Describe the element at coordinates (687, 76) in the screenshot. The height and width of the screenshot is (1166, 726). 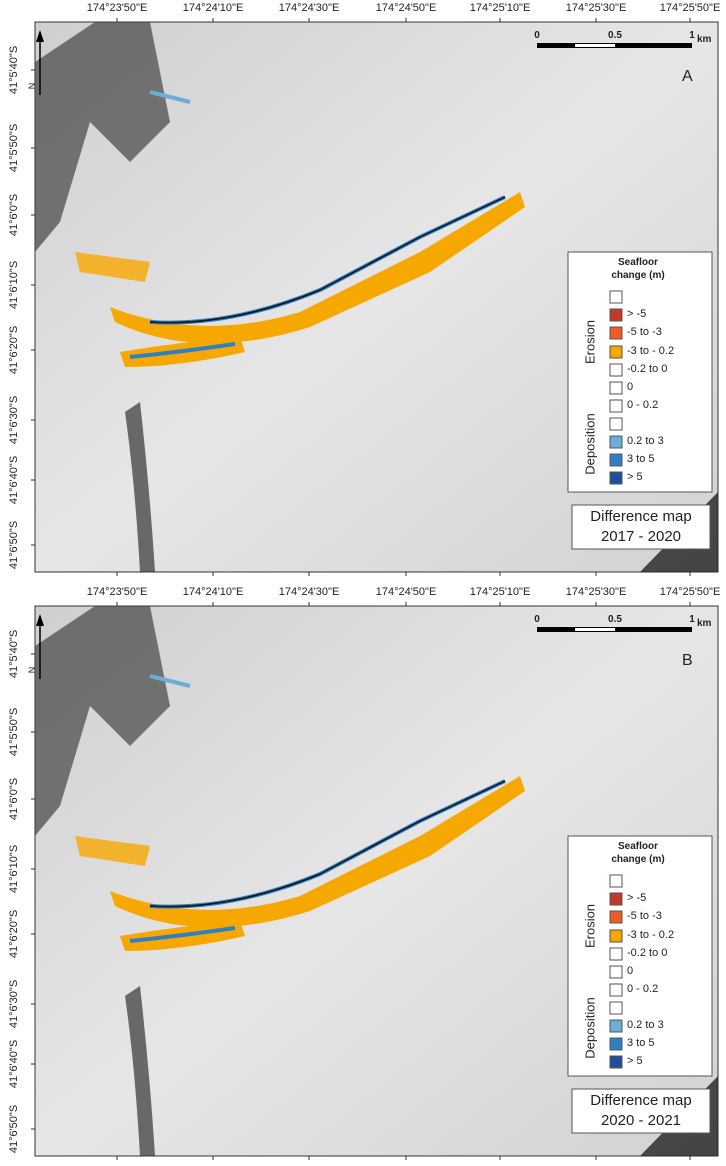
I see `panel-label: A` at that location.